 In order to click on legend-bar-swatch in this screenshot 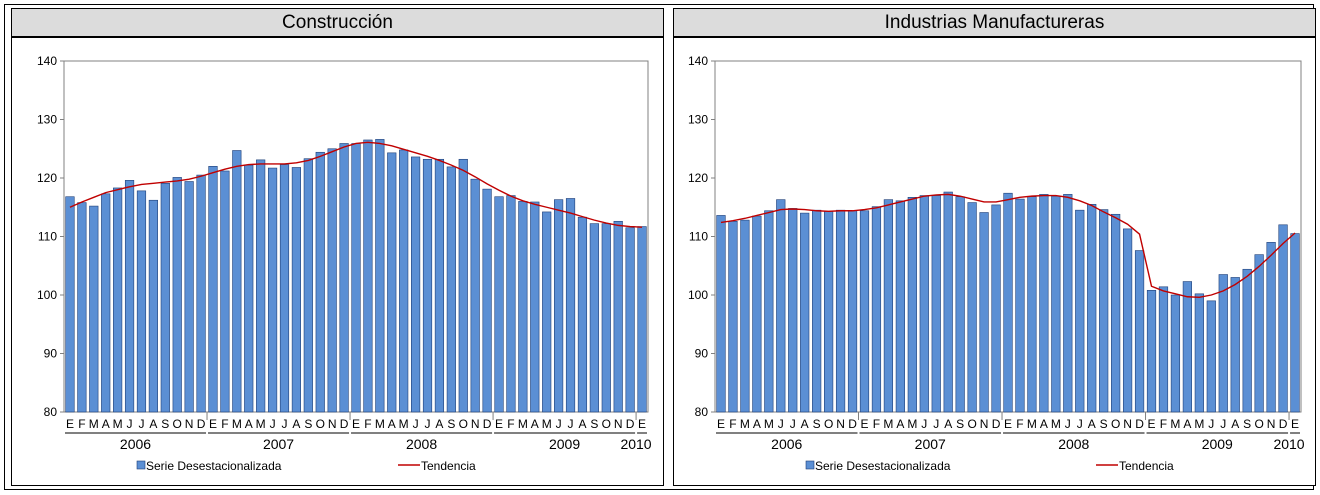, I will do `click(810, 465)`.